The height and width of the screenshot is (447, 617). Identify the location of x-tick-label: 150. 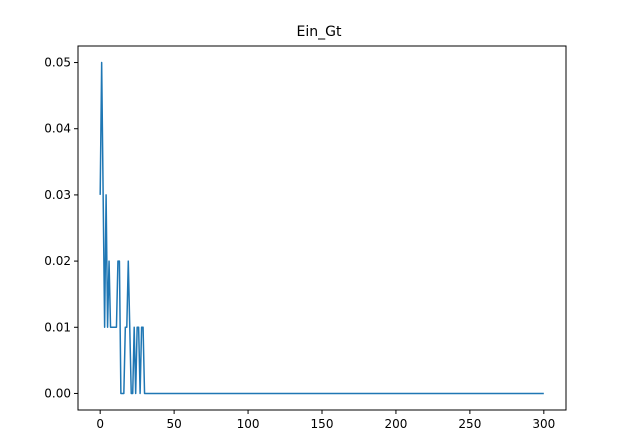
(322, 424).